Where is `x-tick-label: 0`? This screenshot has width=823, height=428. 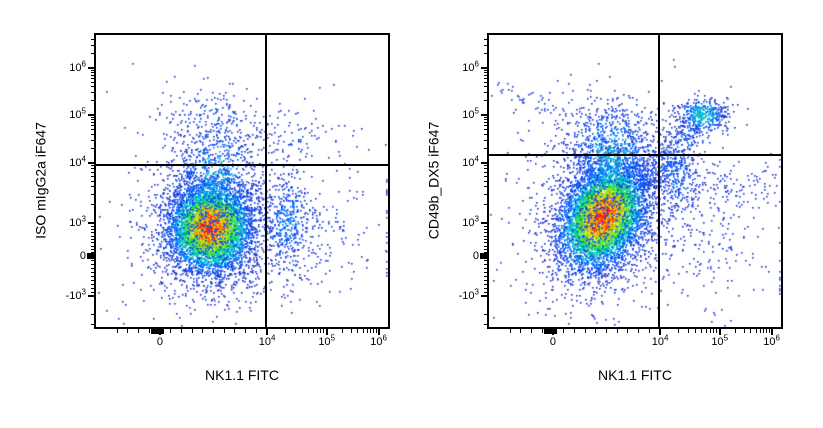
x-tick-label: 0 is located at coordinates (552, 342).